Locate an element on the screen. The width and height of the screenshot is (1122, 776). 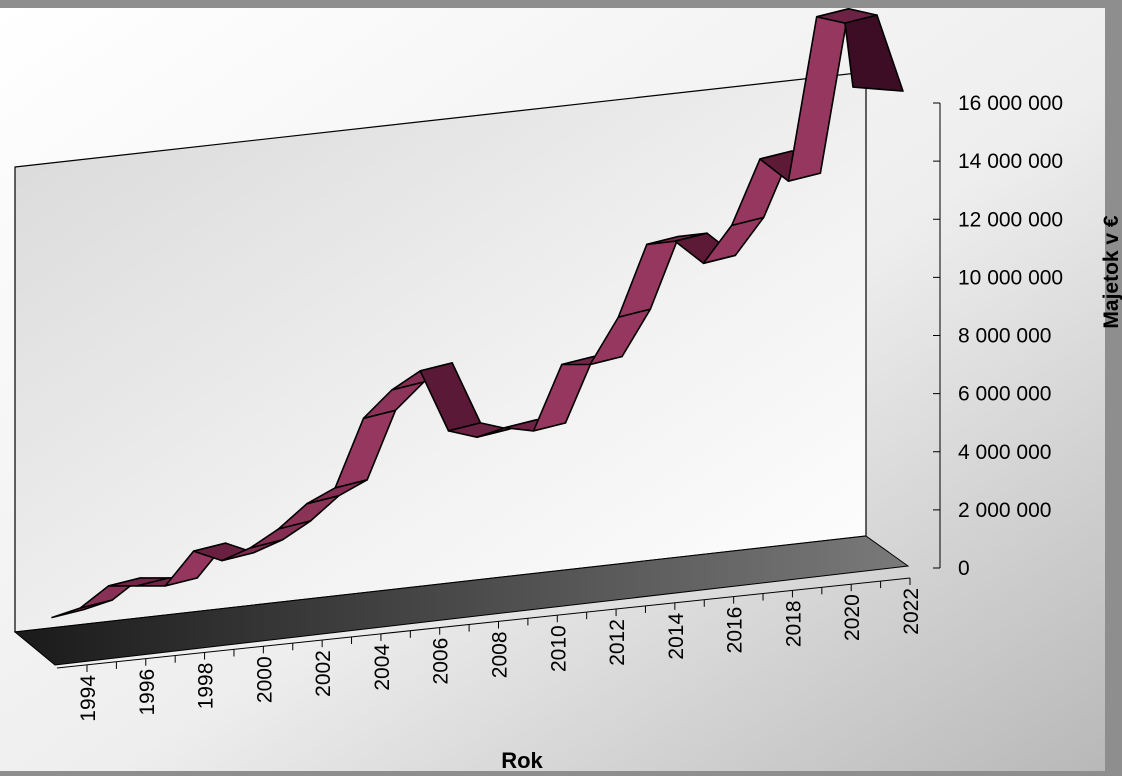
y-tick-label: 14 000 000 is located at coordinates (1010, 161).